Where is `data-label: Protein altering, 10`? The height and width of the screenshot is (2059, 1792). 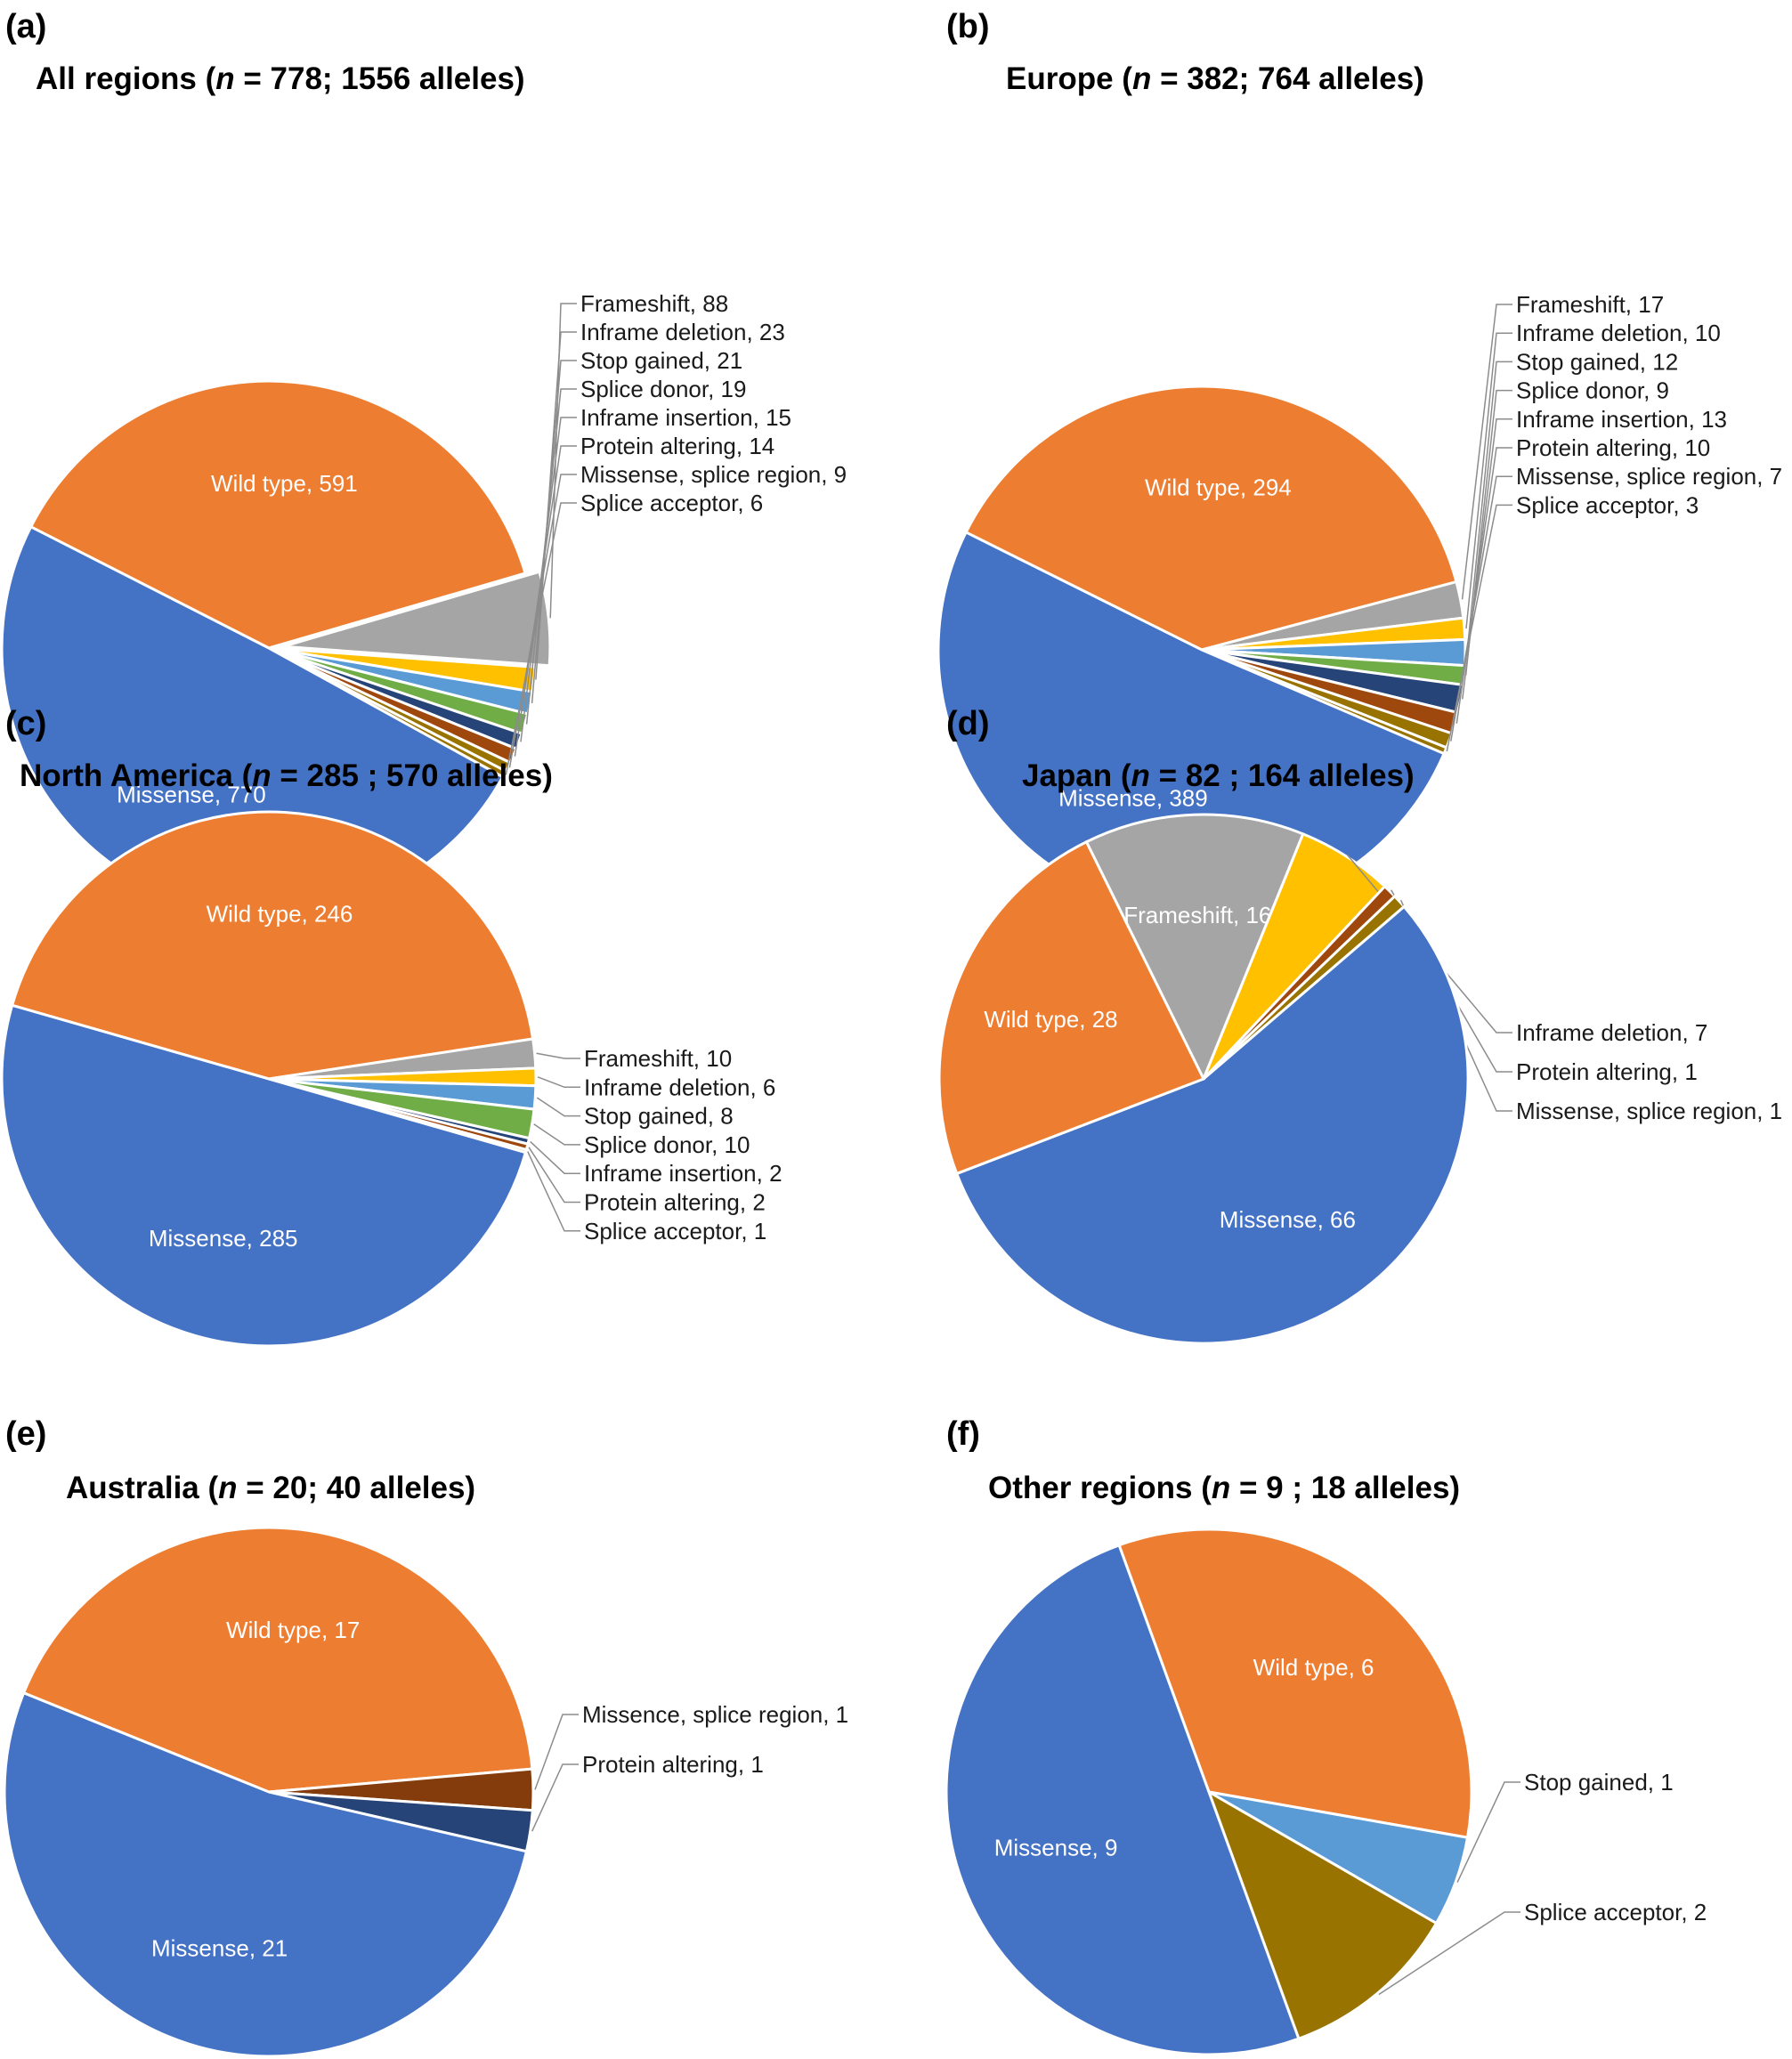
data-label: Protein altering, 10 is located at coordinates (1613, 447).